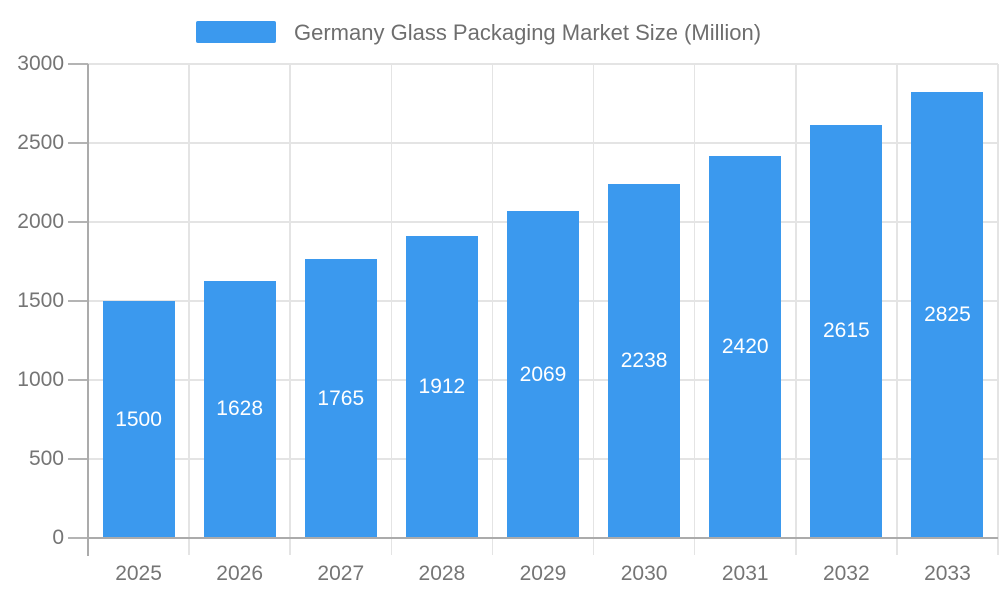  I want to click on bar-value-label: 2420, so click(745, 346).